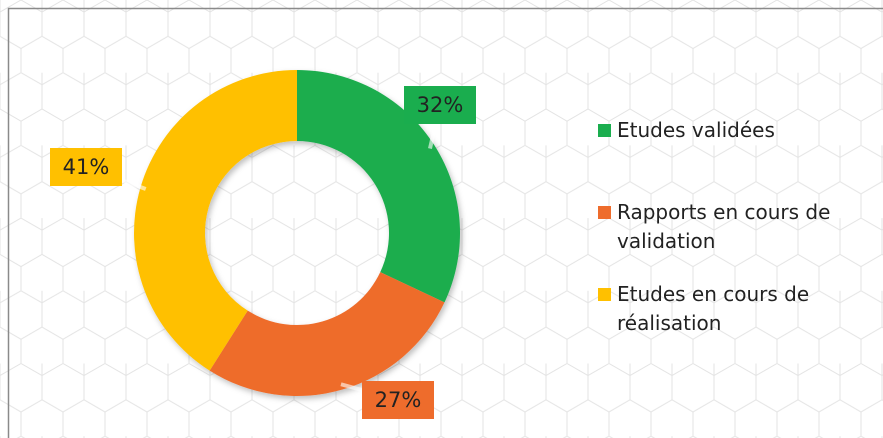 This screenshot has width=883, height=438. I want to click on legend-label: Etudes en cours de réalisation, so click(713, 308).